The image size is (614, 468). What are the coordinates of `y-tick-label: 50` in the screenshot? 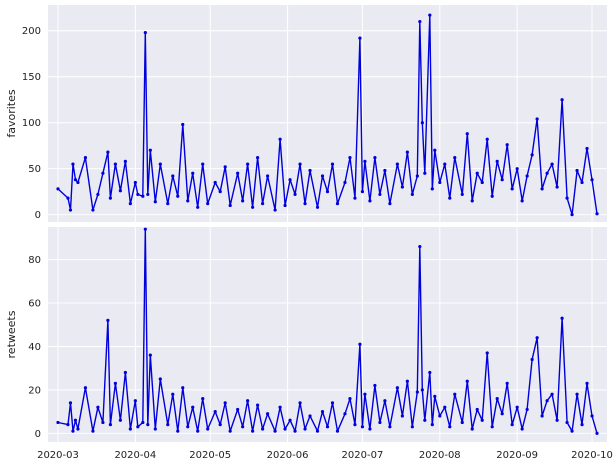 It's located at (34, 169).